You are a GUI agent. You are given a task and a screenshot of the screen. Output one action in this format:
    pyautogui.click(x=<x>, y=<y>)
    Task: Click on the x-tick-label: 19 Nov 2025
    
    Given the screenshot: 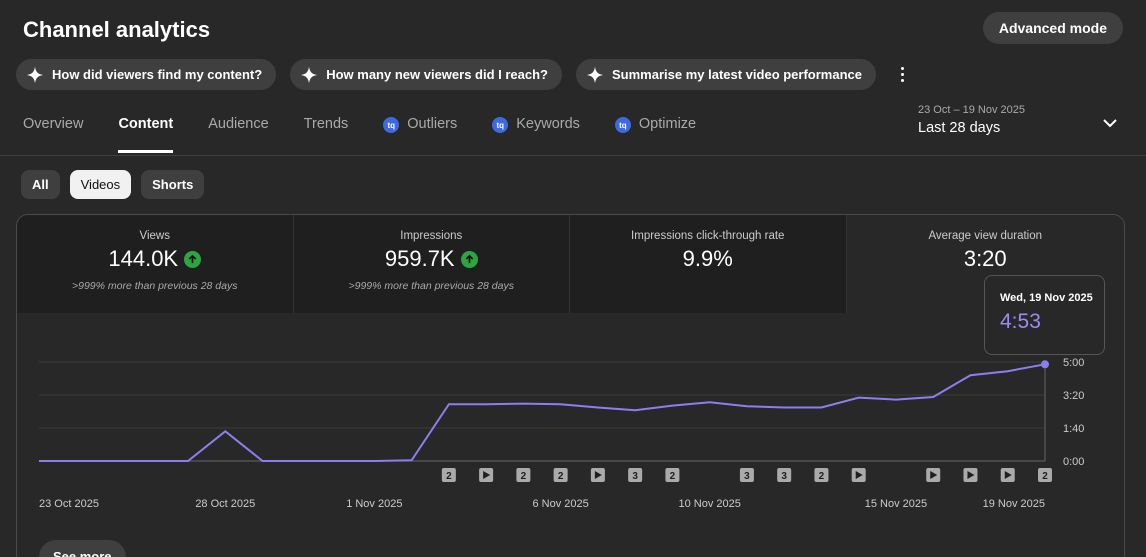 What is the action you would take?
    pyautogui.click(x=1014, y=504)
    